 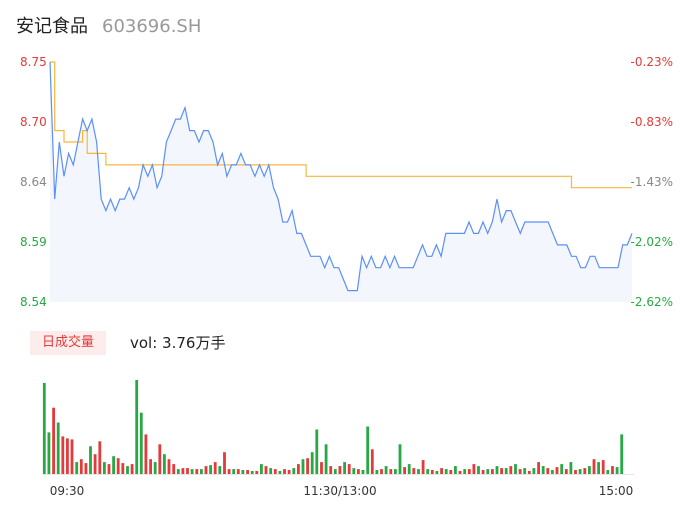 What do you see at coordinates (178, 343) in the screenshot?
I see `volume-readout: vol: 3.76万手` at bounding box center [178, 343].